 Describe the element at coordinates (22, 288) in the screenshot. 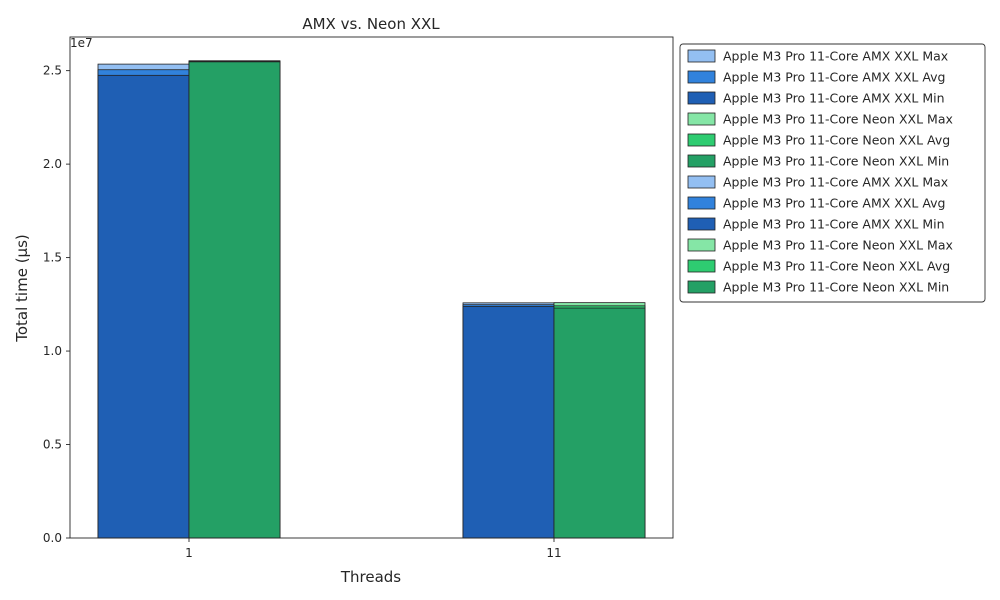

I see `y-axis-label: Total time (µs)` at that location.